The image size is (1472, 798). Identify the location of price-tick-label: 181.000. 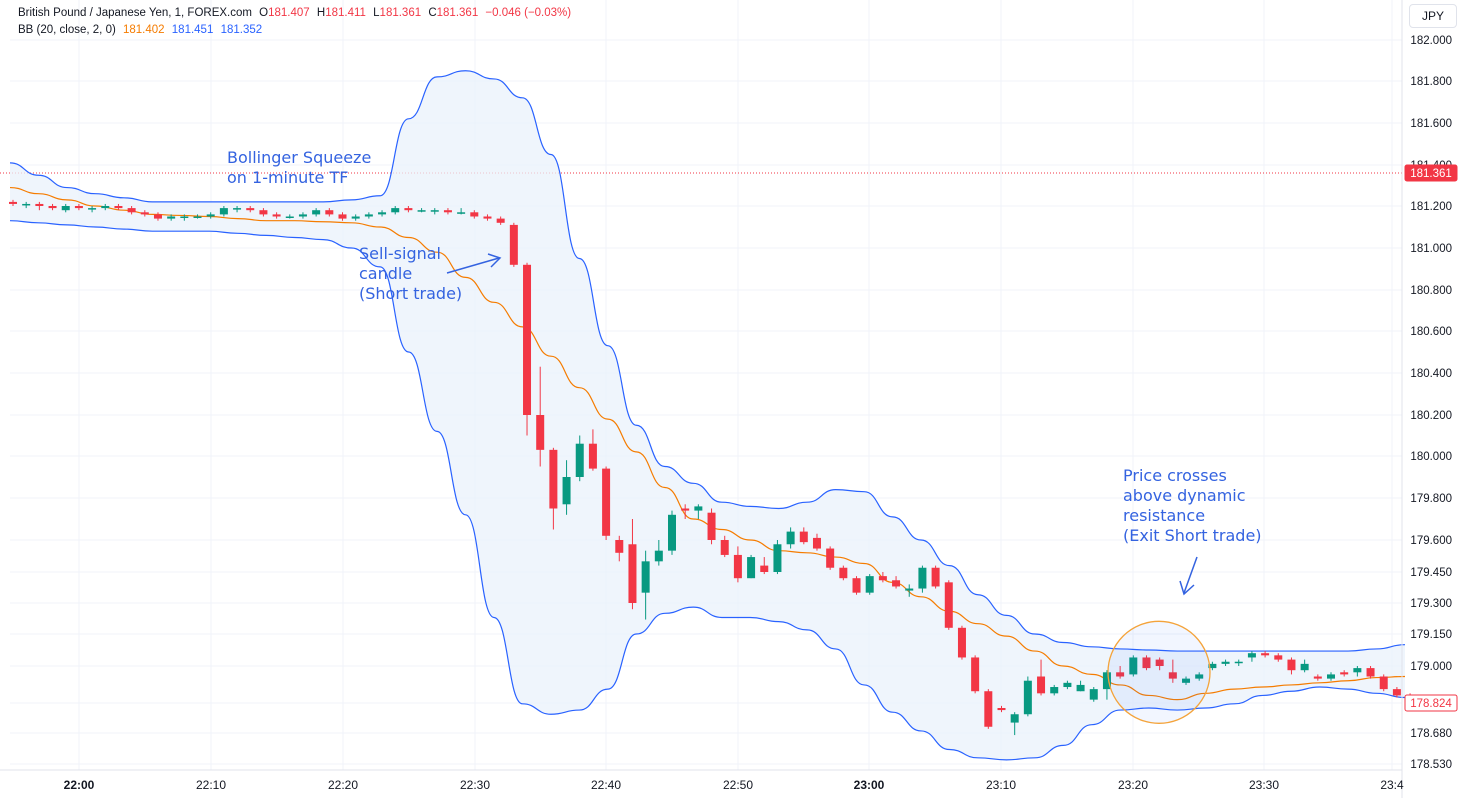
(1431, 249).